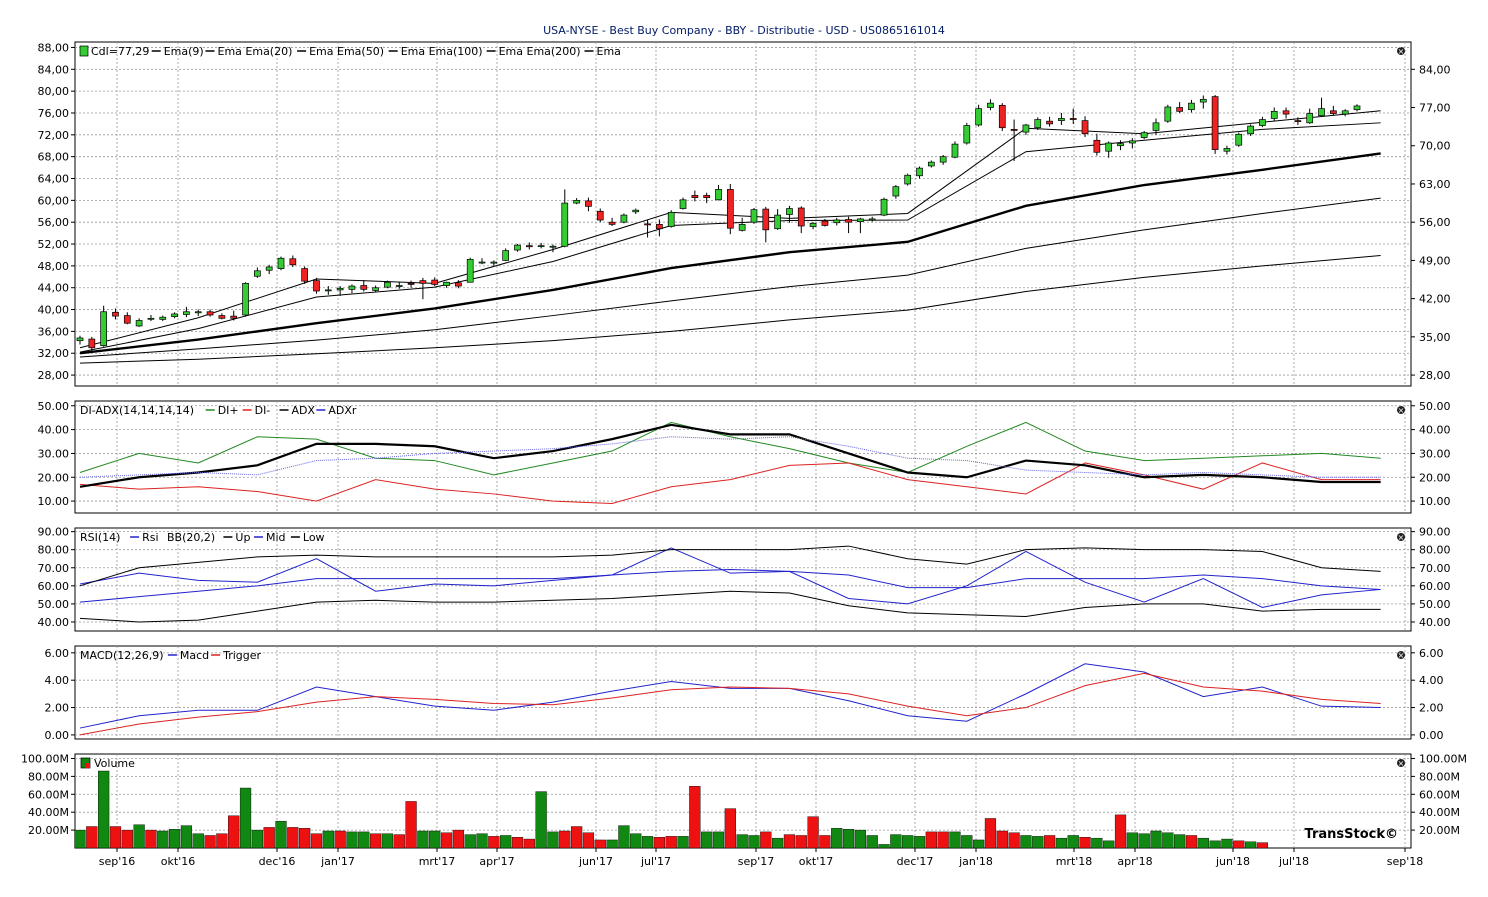  What do you see at coordinates (1435, 260) in the screenshot?
I see `price-right-tick-label: 49,00` at bounding box center [1435, 260].